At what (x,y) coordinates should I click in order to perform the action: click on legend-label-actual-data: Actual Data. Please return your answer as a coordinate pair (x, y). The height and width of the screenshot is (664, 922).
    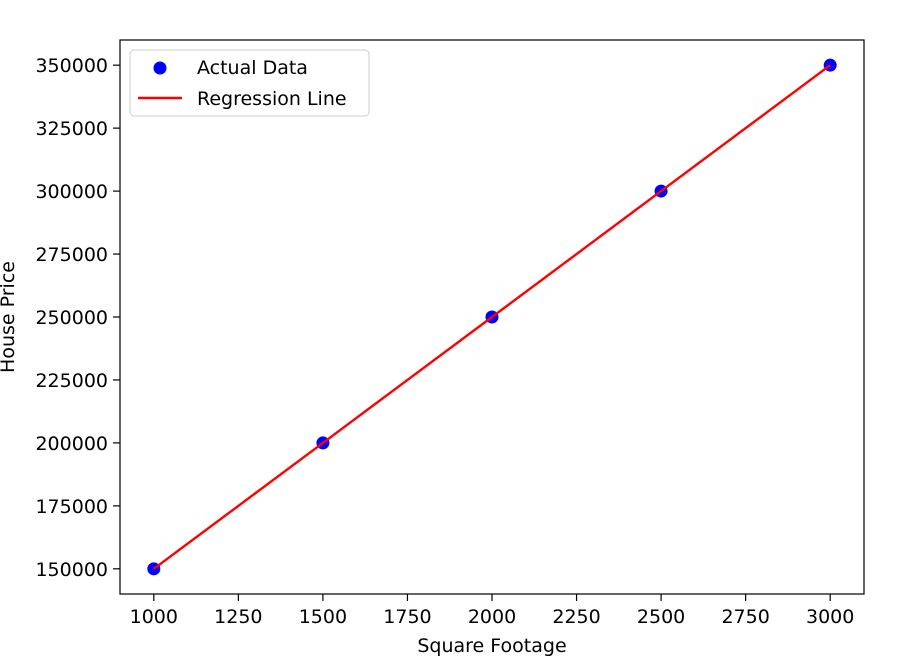
    Looking at the image, I should click on (252, 68).